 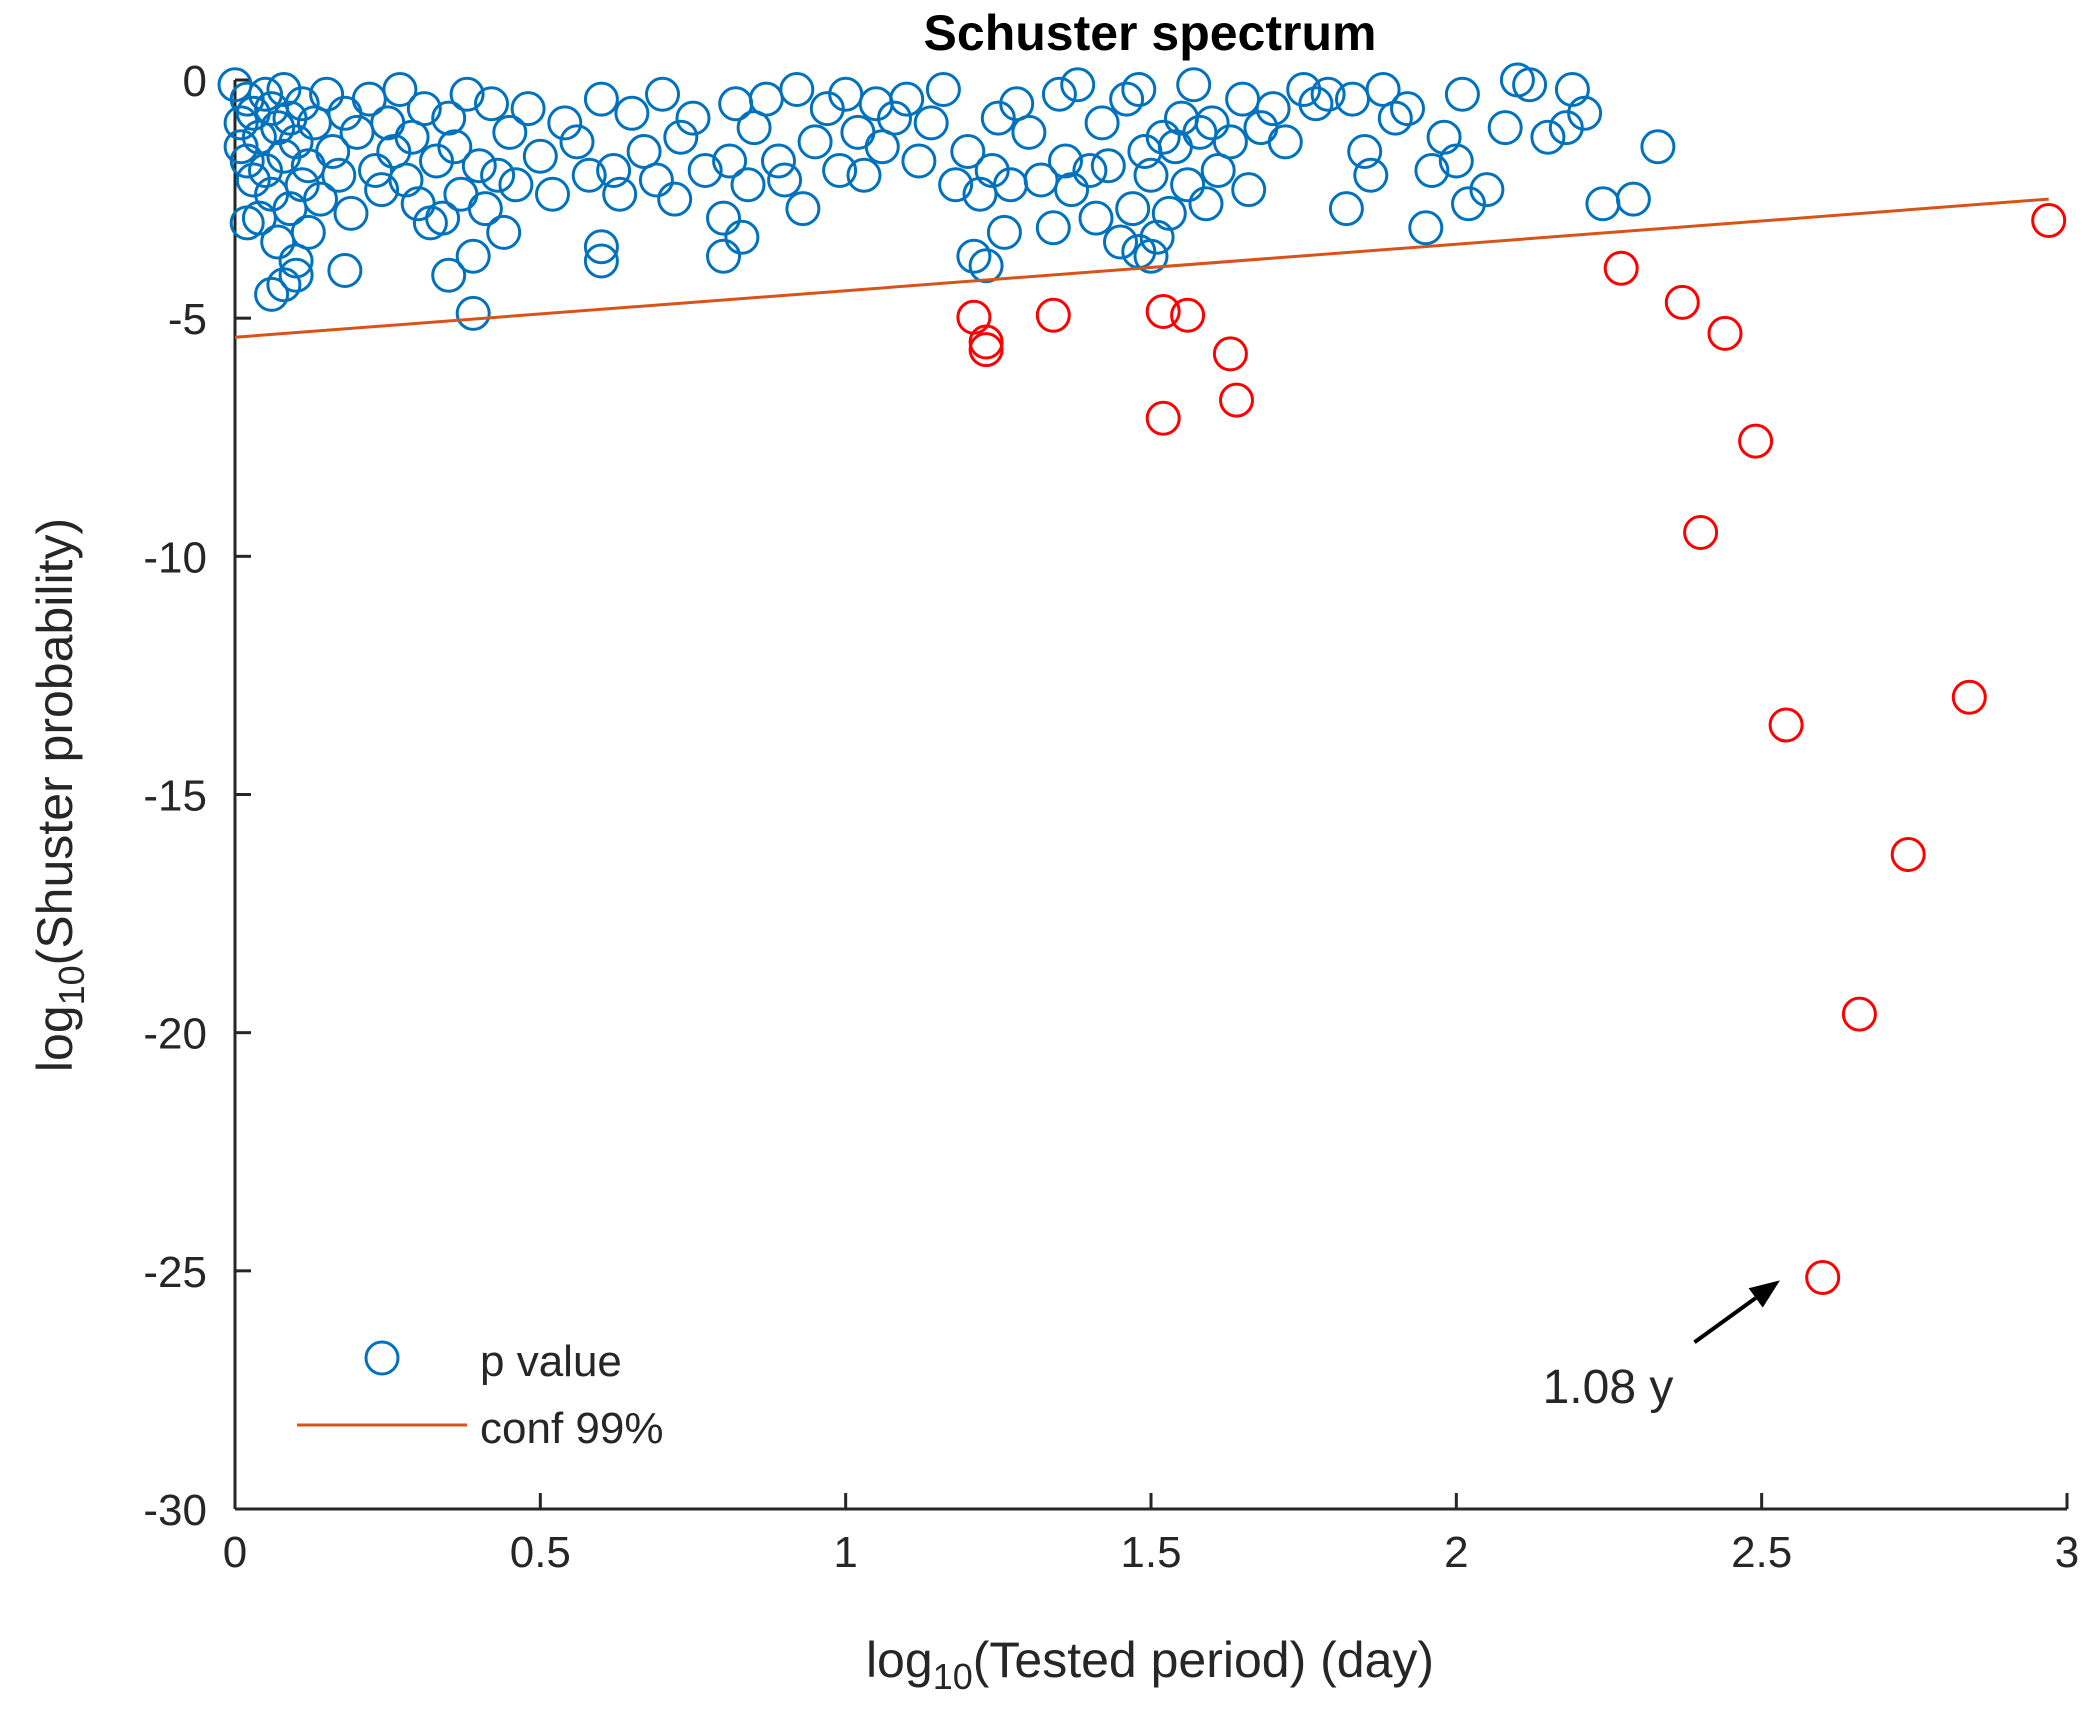 I want to click on x-tick-label: 1, so click(x=845, y=1552).